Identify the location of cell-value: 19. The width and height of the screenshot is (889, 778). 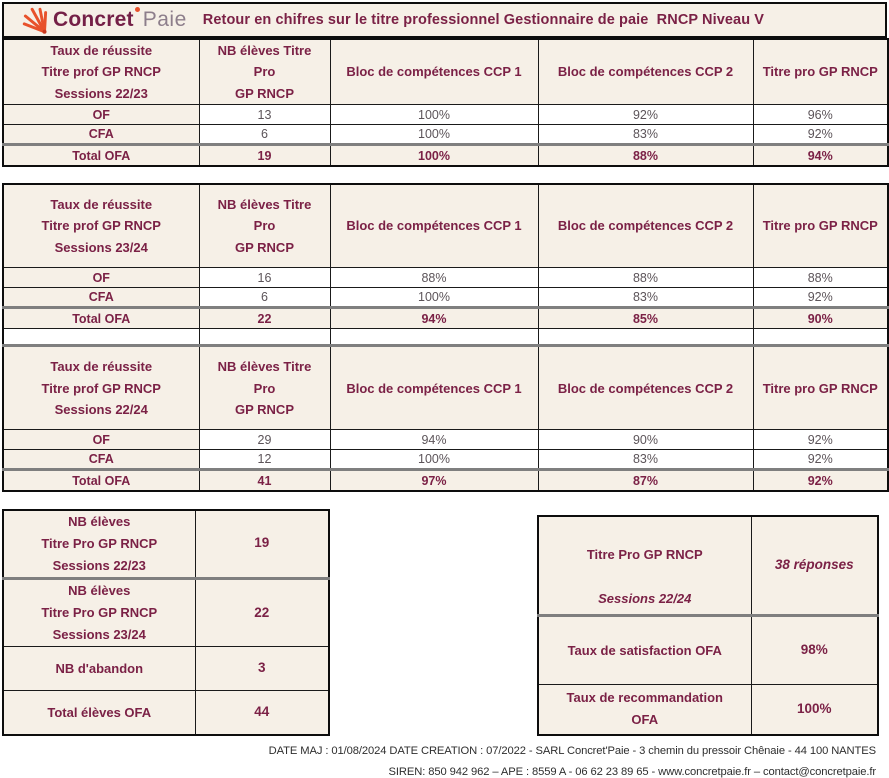
(262, 544).